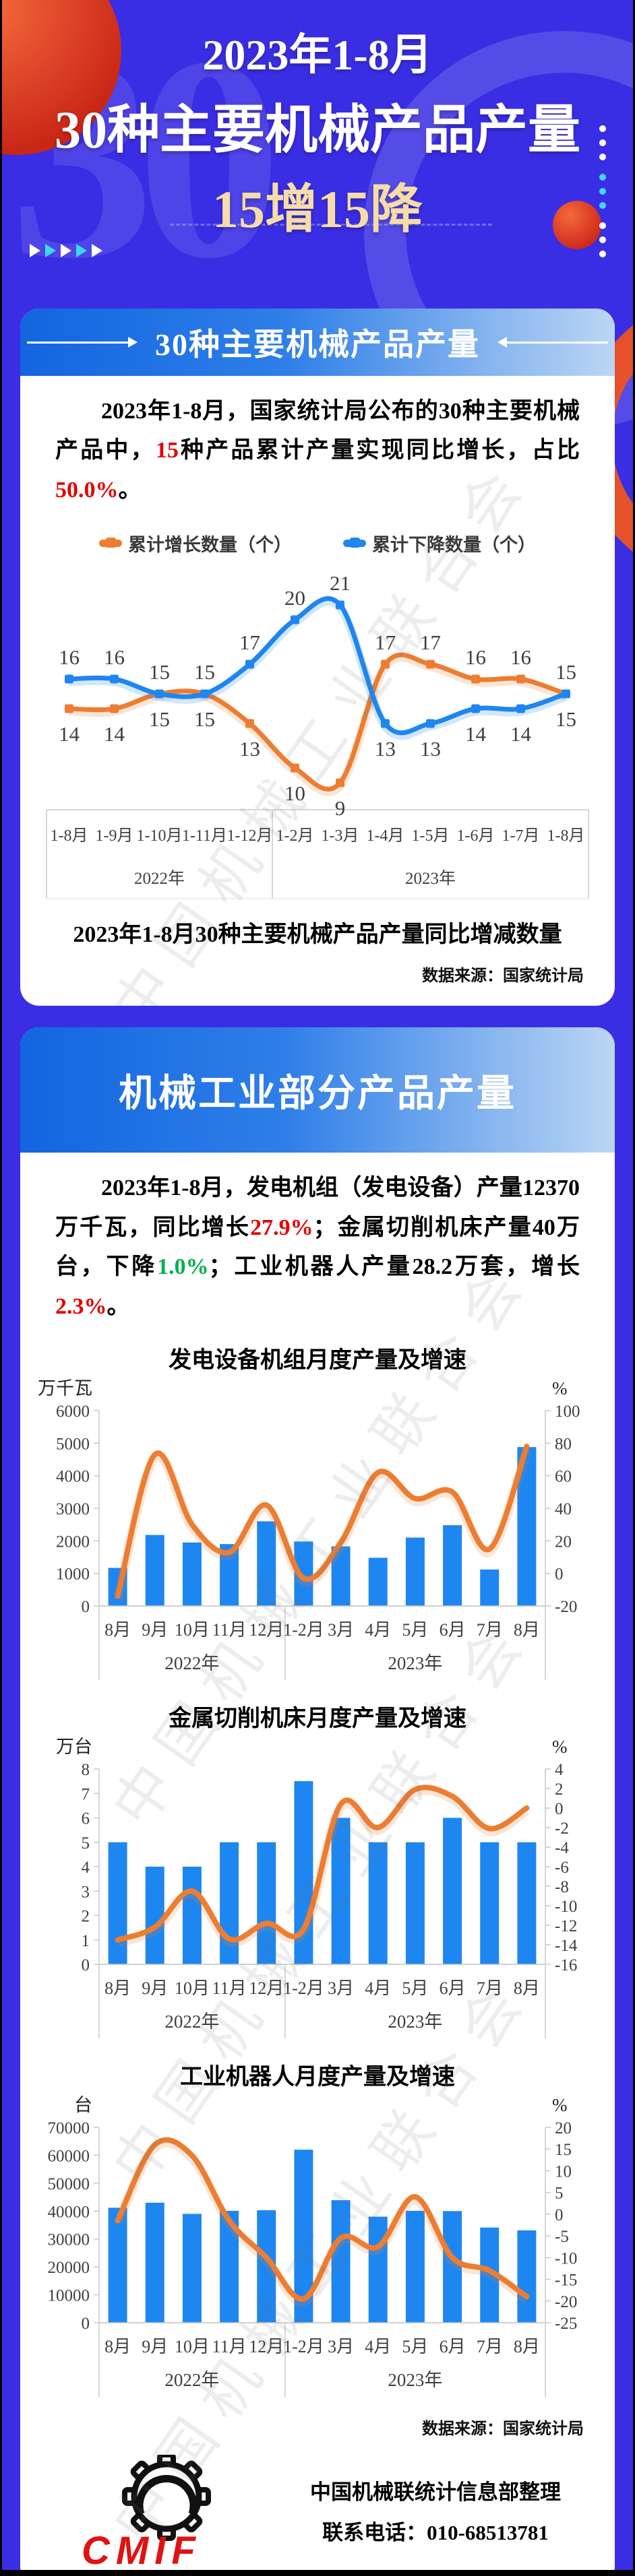 This screenshot has width=635, height=2576. What do you see at coordinates (317, 543) in the screenshot?
I see `chart-legend: 累计增长数量（个） 累计下降数量（个）` at bounding box center [317, 543].